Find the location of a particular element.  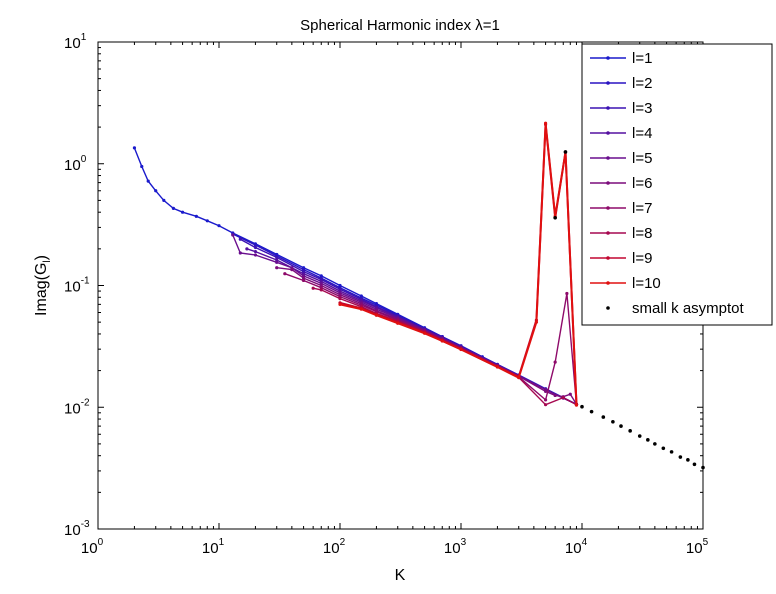

y-tick-label: 10¹ is located at coordinates (75, 42).